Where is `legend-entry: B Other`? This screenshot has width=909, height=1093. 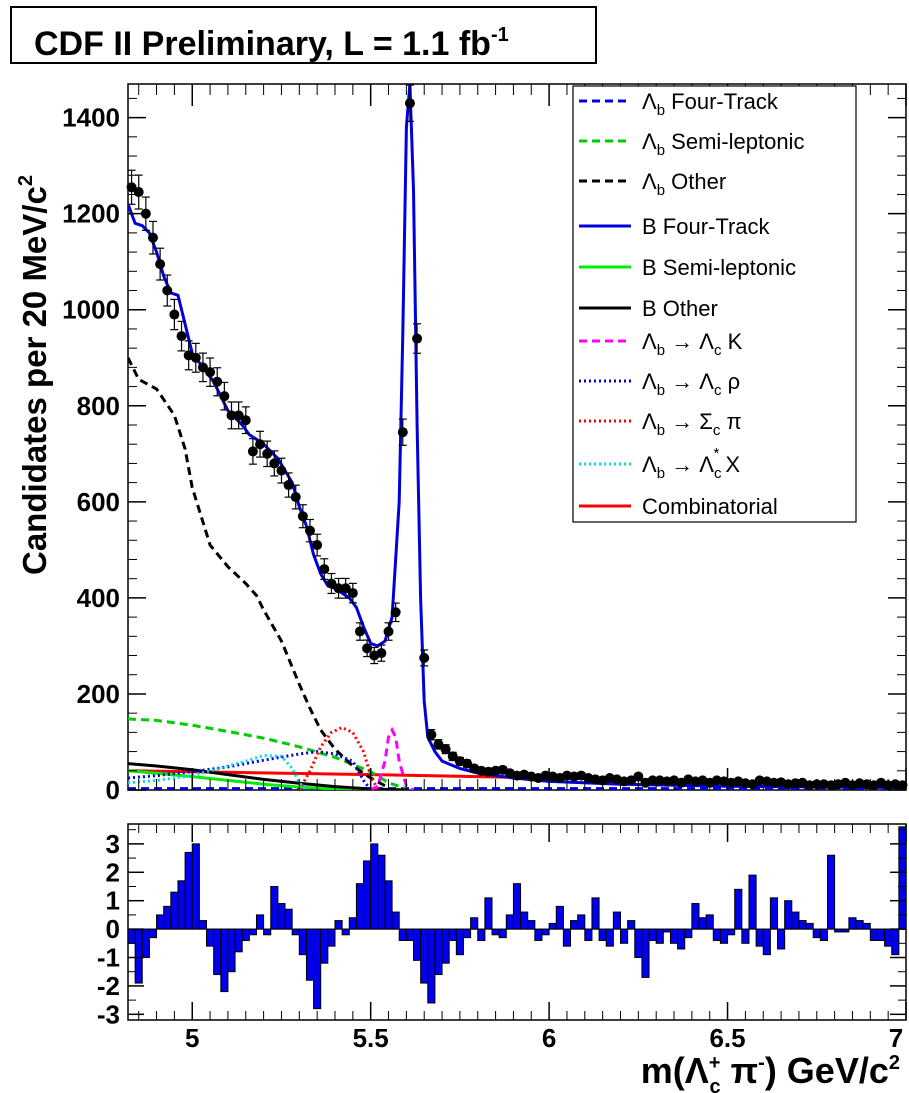 legend-entry: B Other is located at coordinates (680, 308).